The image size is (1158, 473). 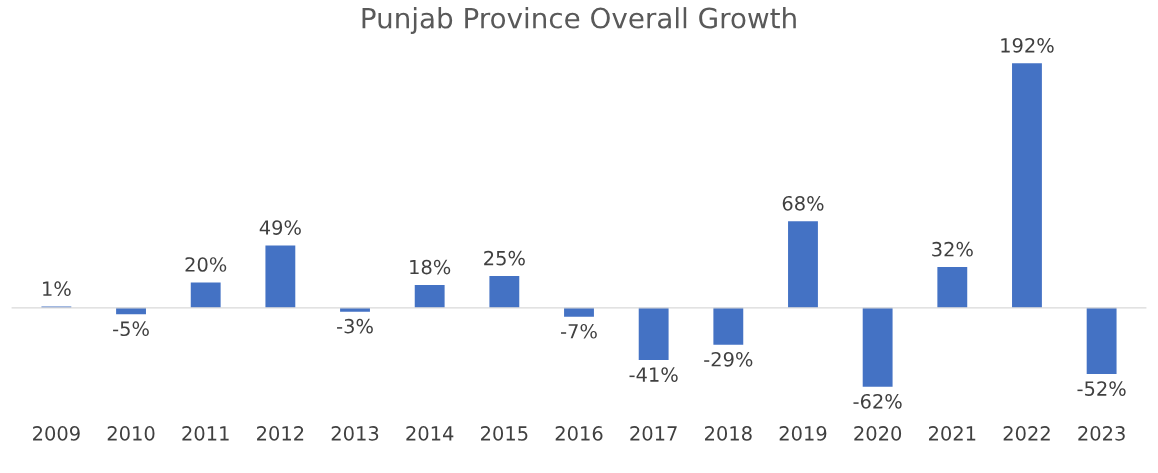 I want to click on data-label: -7%, so click(x=579, y=331).